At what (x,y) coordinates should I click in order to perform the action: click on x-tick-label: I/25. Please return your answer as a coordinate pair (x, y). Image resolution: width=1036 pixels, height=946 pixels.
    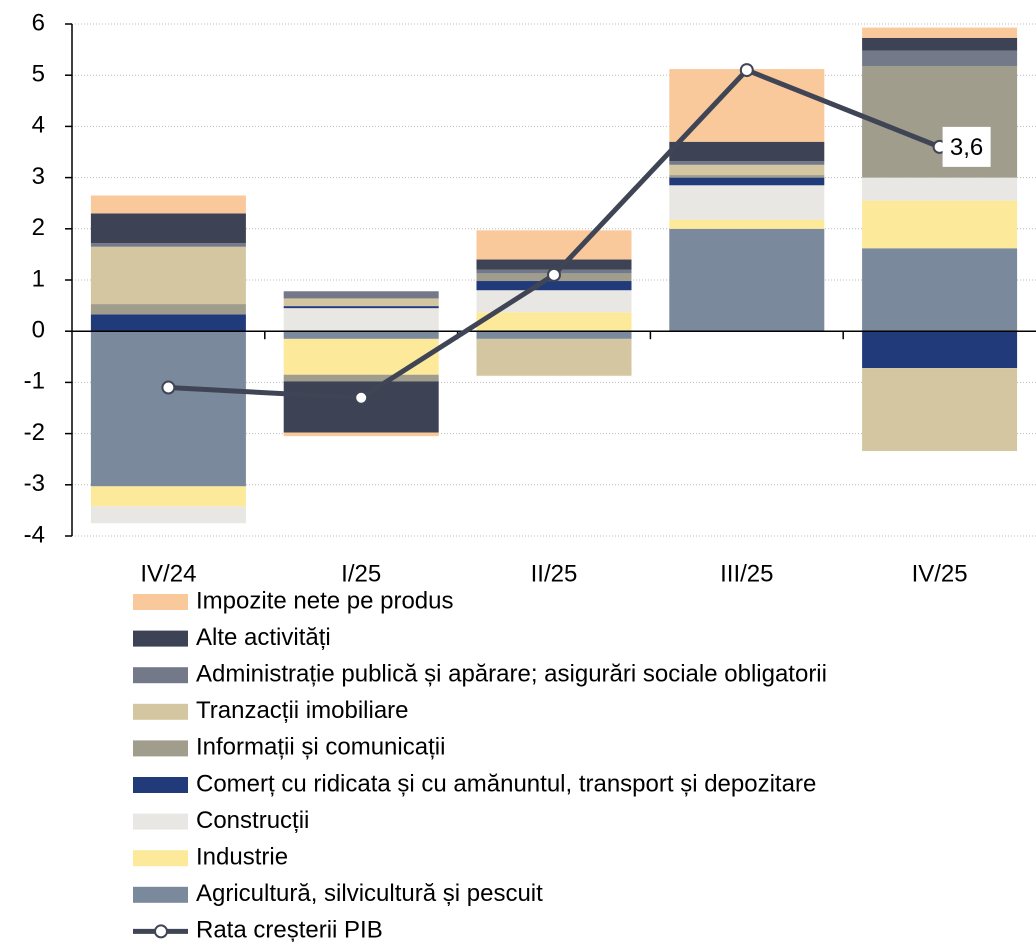
    Looking at the image, I should click on (361, 573).